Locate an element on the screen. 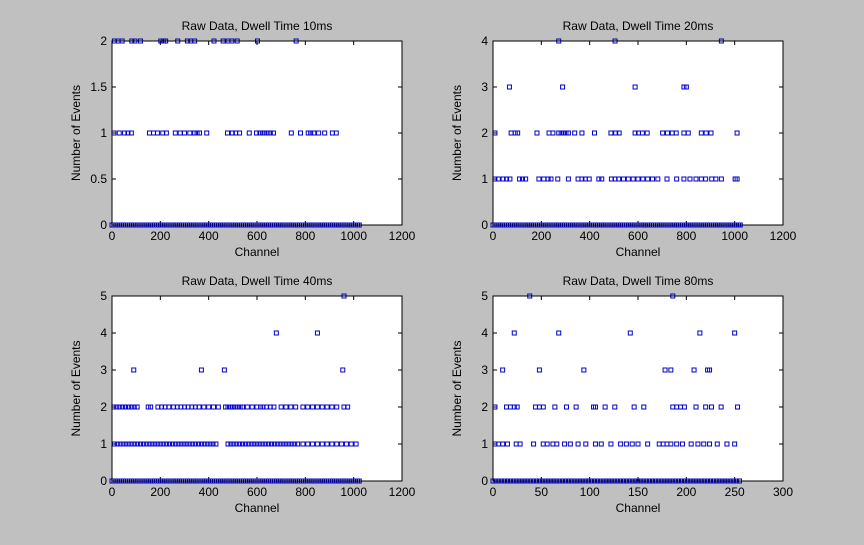 This screenshot has height=545, width=864. x-tick-label: 100 is located at coordinates (590, 492).